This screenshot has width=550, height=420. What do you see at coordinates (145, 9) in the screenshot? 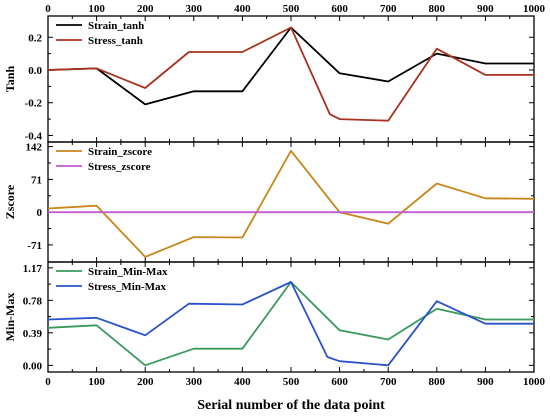
I see `x-tick-label-top: 200` at bounding box center [145, 9].